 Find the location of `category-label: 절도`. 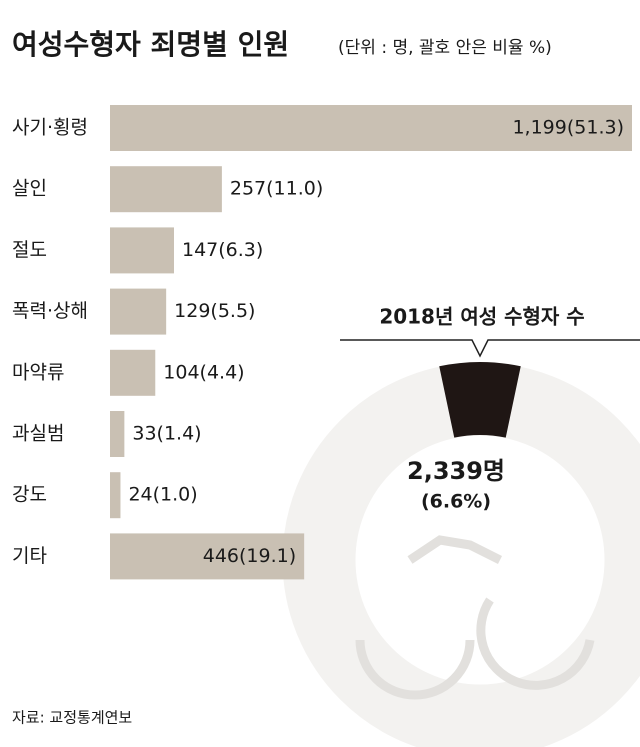

category-label: 절도 is located at coordinates (29, 250).